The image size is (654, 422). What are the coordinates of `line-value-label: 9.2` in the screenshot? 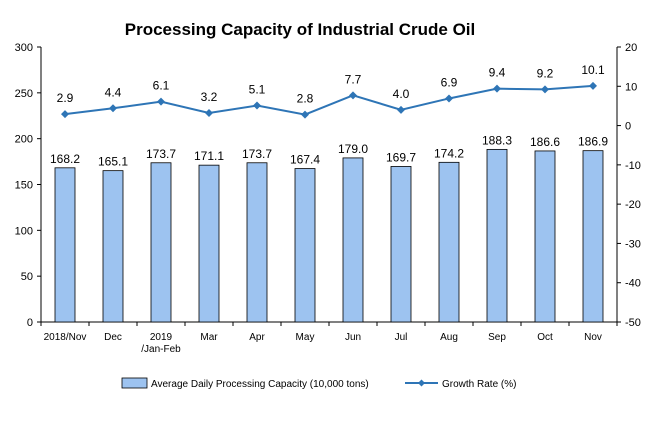 It's located at (545, 73).